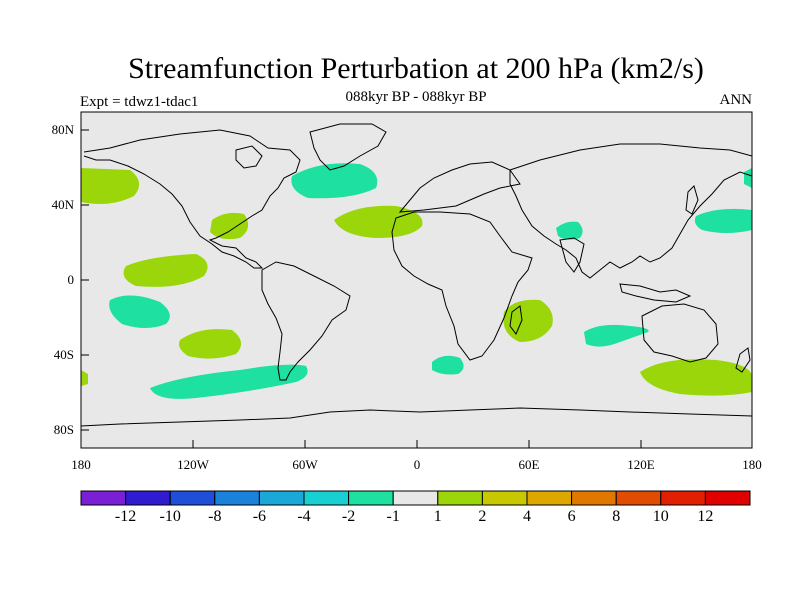 This screenshot has width=800, height=600. Describe the element at coordinates (655, 293) in the screenshot. I see `coastline-indonesia` at that location.